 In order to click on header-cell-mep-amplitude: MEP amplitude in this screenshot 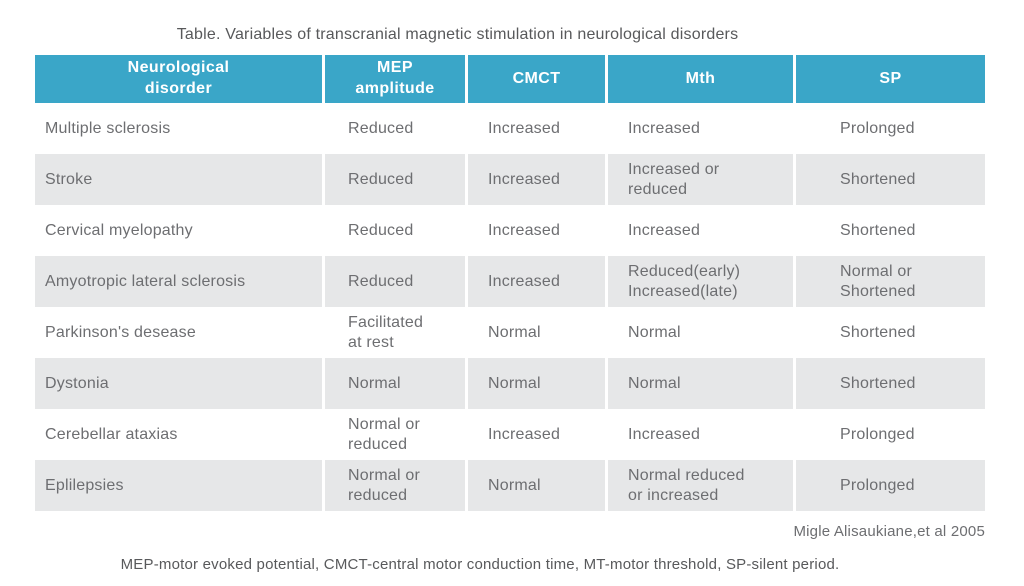, I will do `click(393, 79)`.